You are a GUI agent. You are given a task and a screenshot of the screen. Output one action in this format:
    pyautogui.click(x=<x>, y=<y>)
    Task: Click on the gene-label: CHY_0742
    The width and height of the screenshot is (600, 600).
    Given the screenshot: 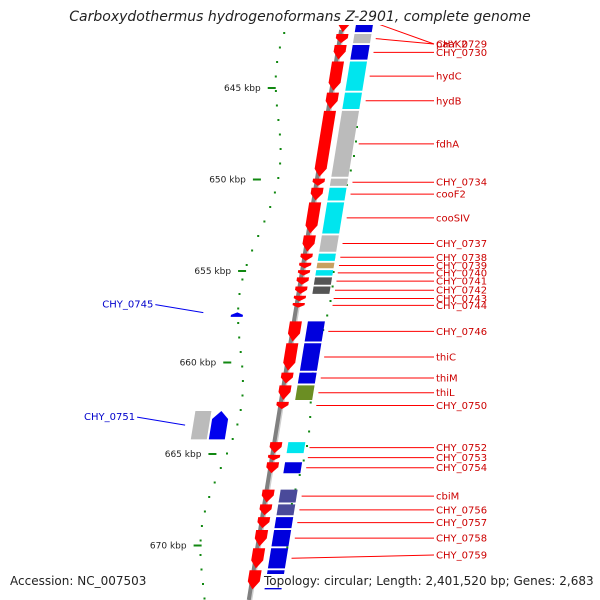 What is the action you would take?
    pyautogui.click(x=461, y=291)
    